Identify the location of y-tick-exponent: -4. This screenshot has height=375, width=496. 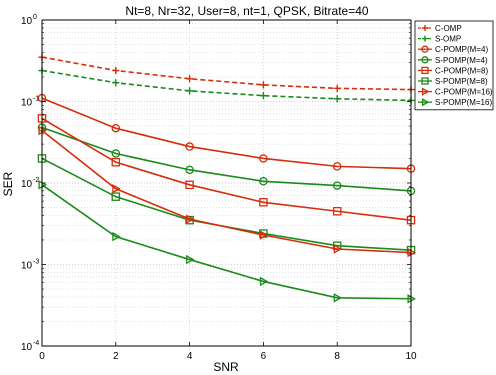
(36, 343).